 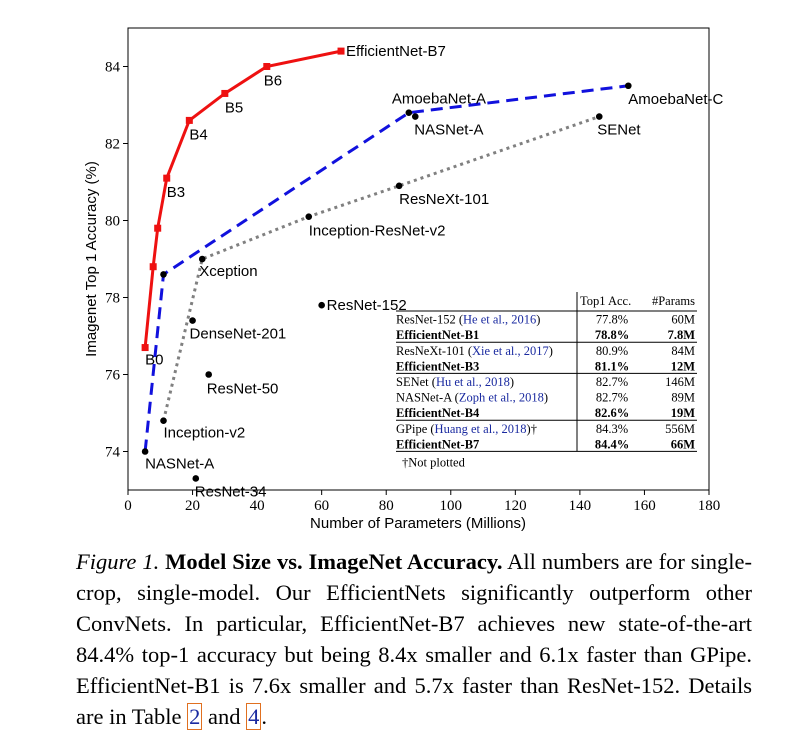 I want to click on caption-figure-label: Figure 1., so click(x=118, y=561).